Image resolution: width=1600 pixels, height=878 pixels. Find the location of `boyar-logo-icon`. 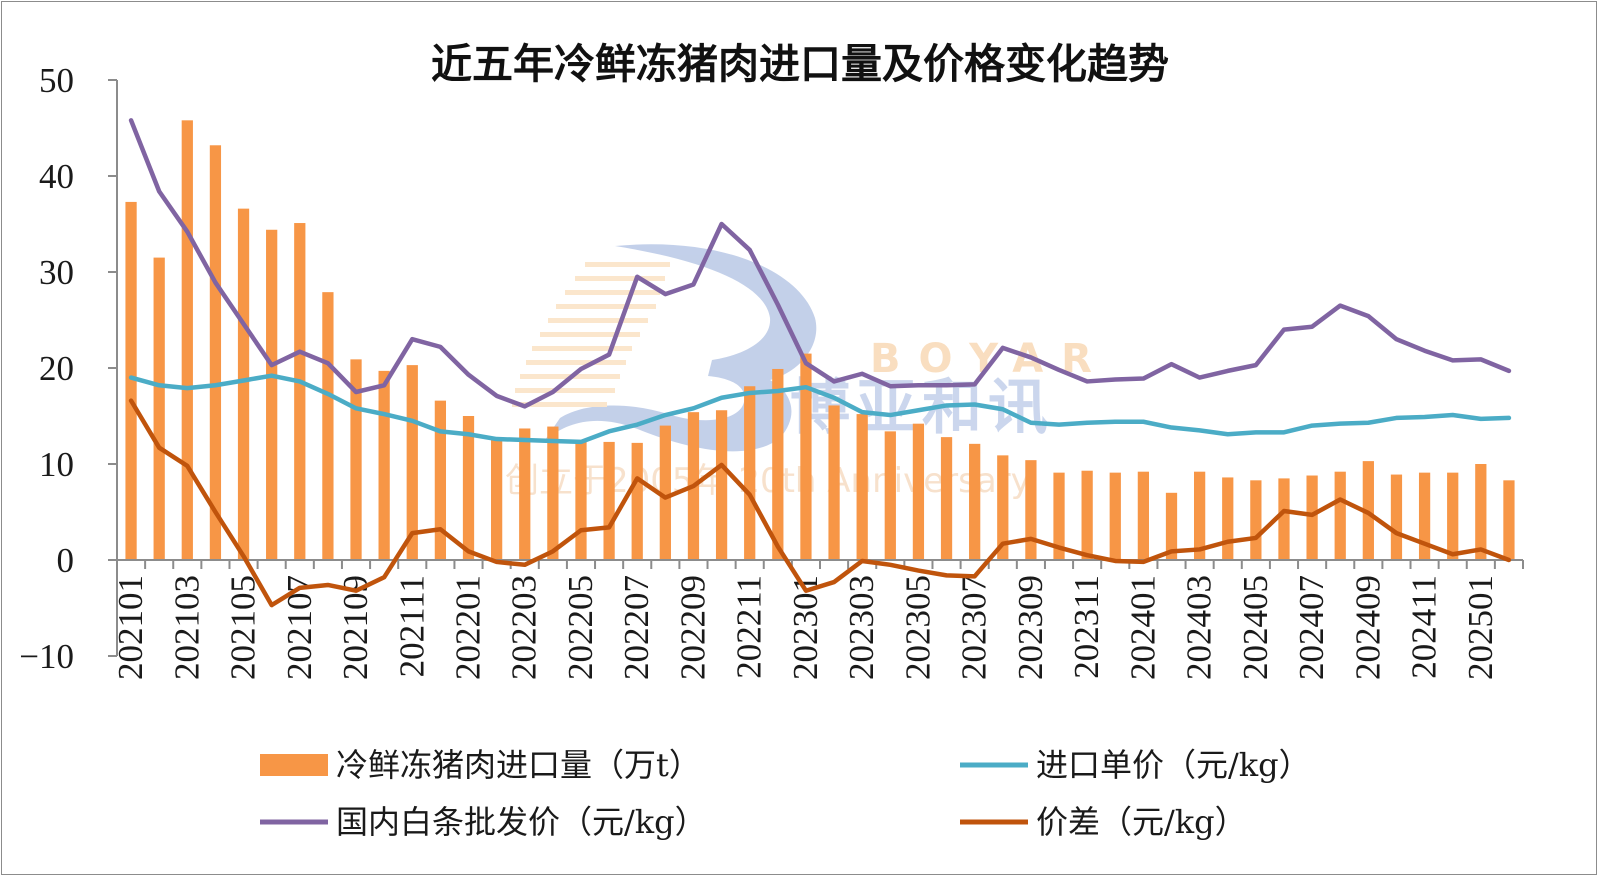

boyar-logo-icon is located at coordinates (664, 348).